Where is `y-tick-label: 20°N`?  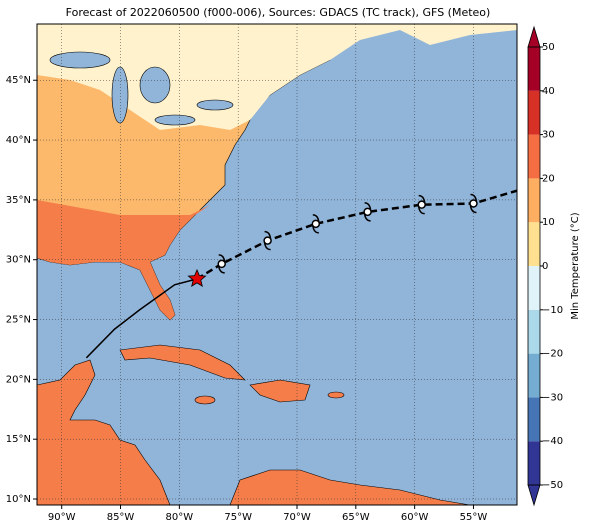 y-tick-label: 20°N is located at coordinates (18, 379).